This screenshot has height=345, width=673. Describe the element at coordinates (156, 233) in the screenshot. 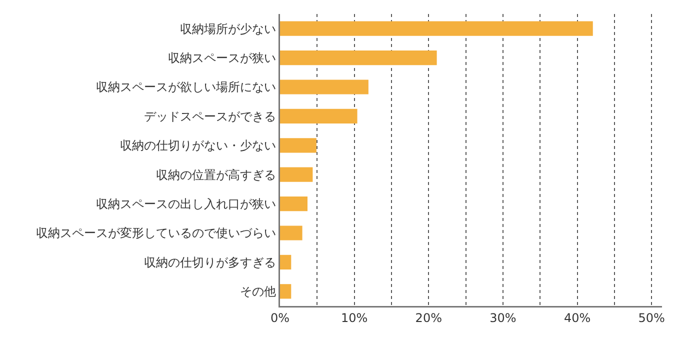

I see `y-tick-label: 収納スペースが変形しているので使いづらい` at that location.